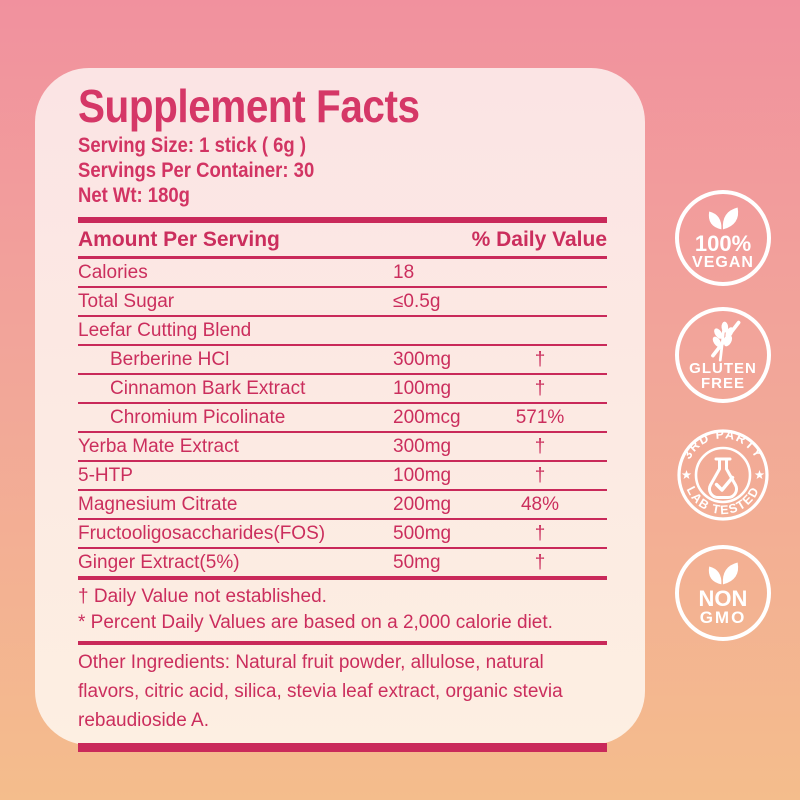 The width and height of the screenshot is (800, 800). I want to click on table-row: Leefar Cutting Blend, so click(342, 331).